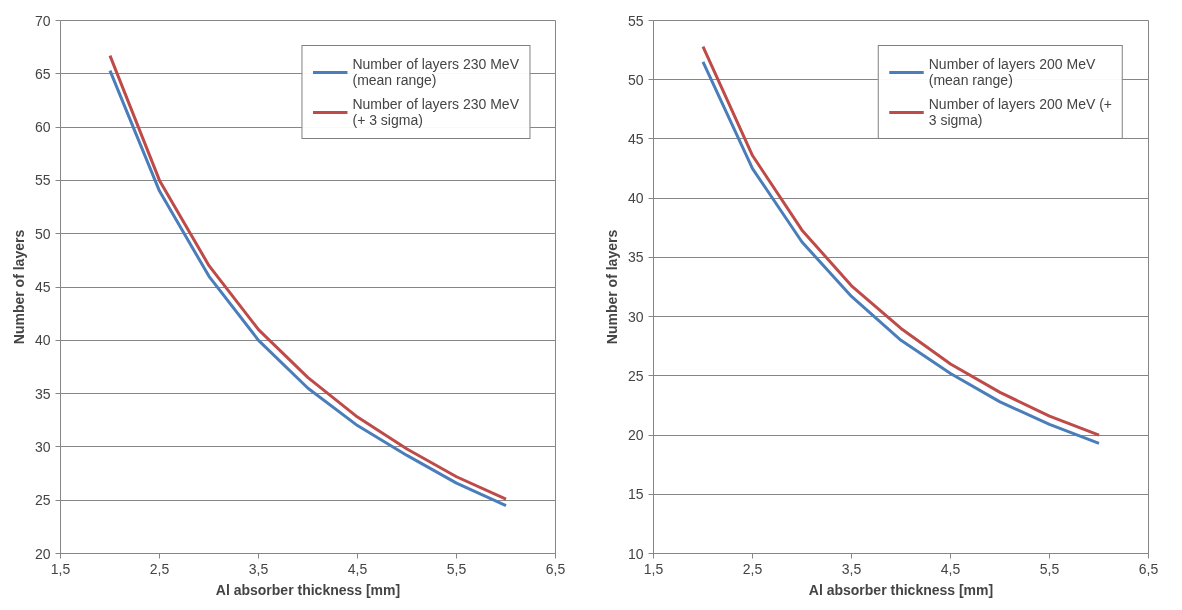  Describe the element at coordinates (435, 72) in the screenshot. I see `legend-label: Number of layers 230 MeV (mean range)` at that location.